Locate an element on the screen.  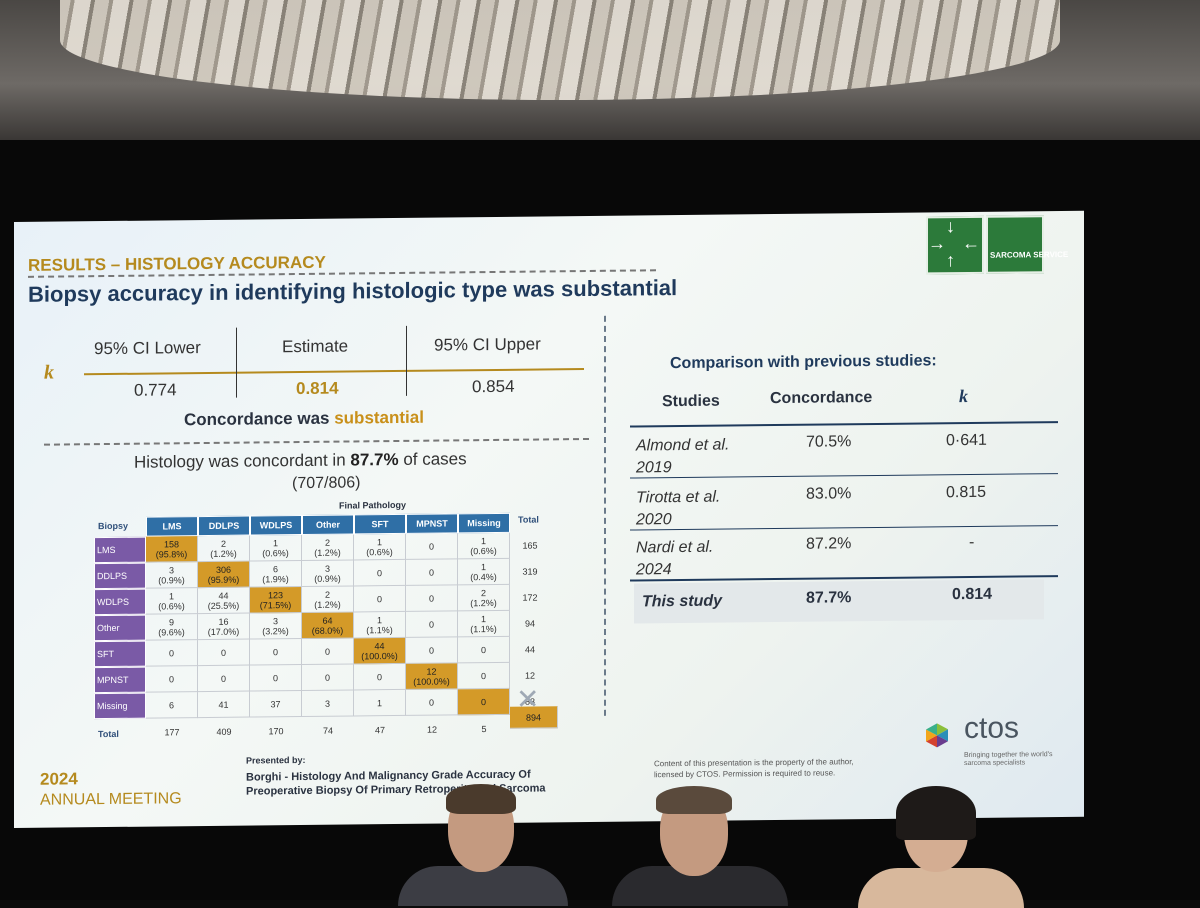
cross-out-icon: ✕ is located at coordinates (528, 699).